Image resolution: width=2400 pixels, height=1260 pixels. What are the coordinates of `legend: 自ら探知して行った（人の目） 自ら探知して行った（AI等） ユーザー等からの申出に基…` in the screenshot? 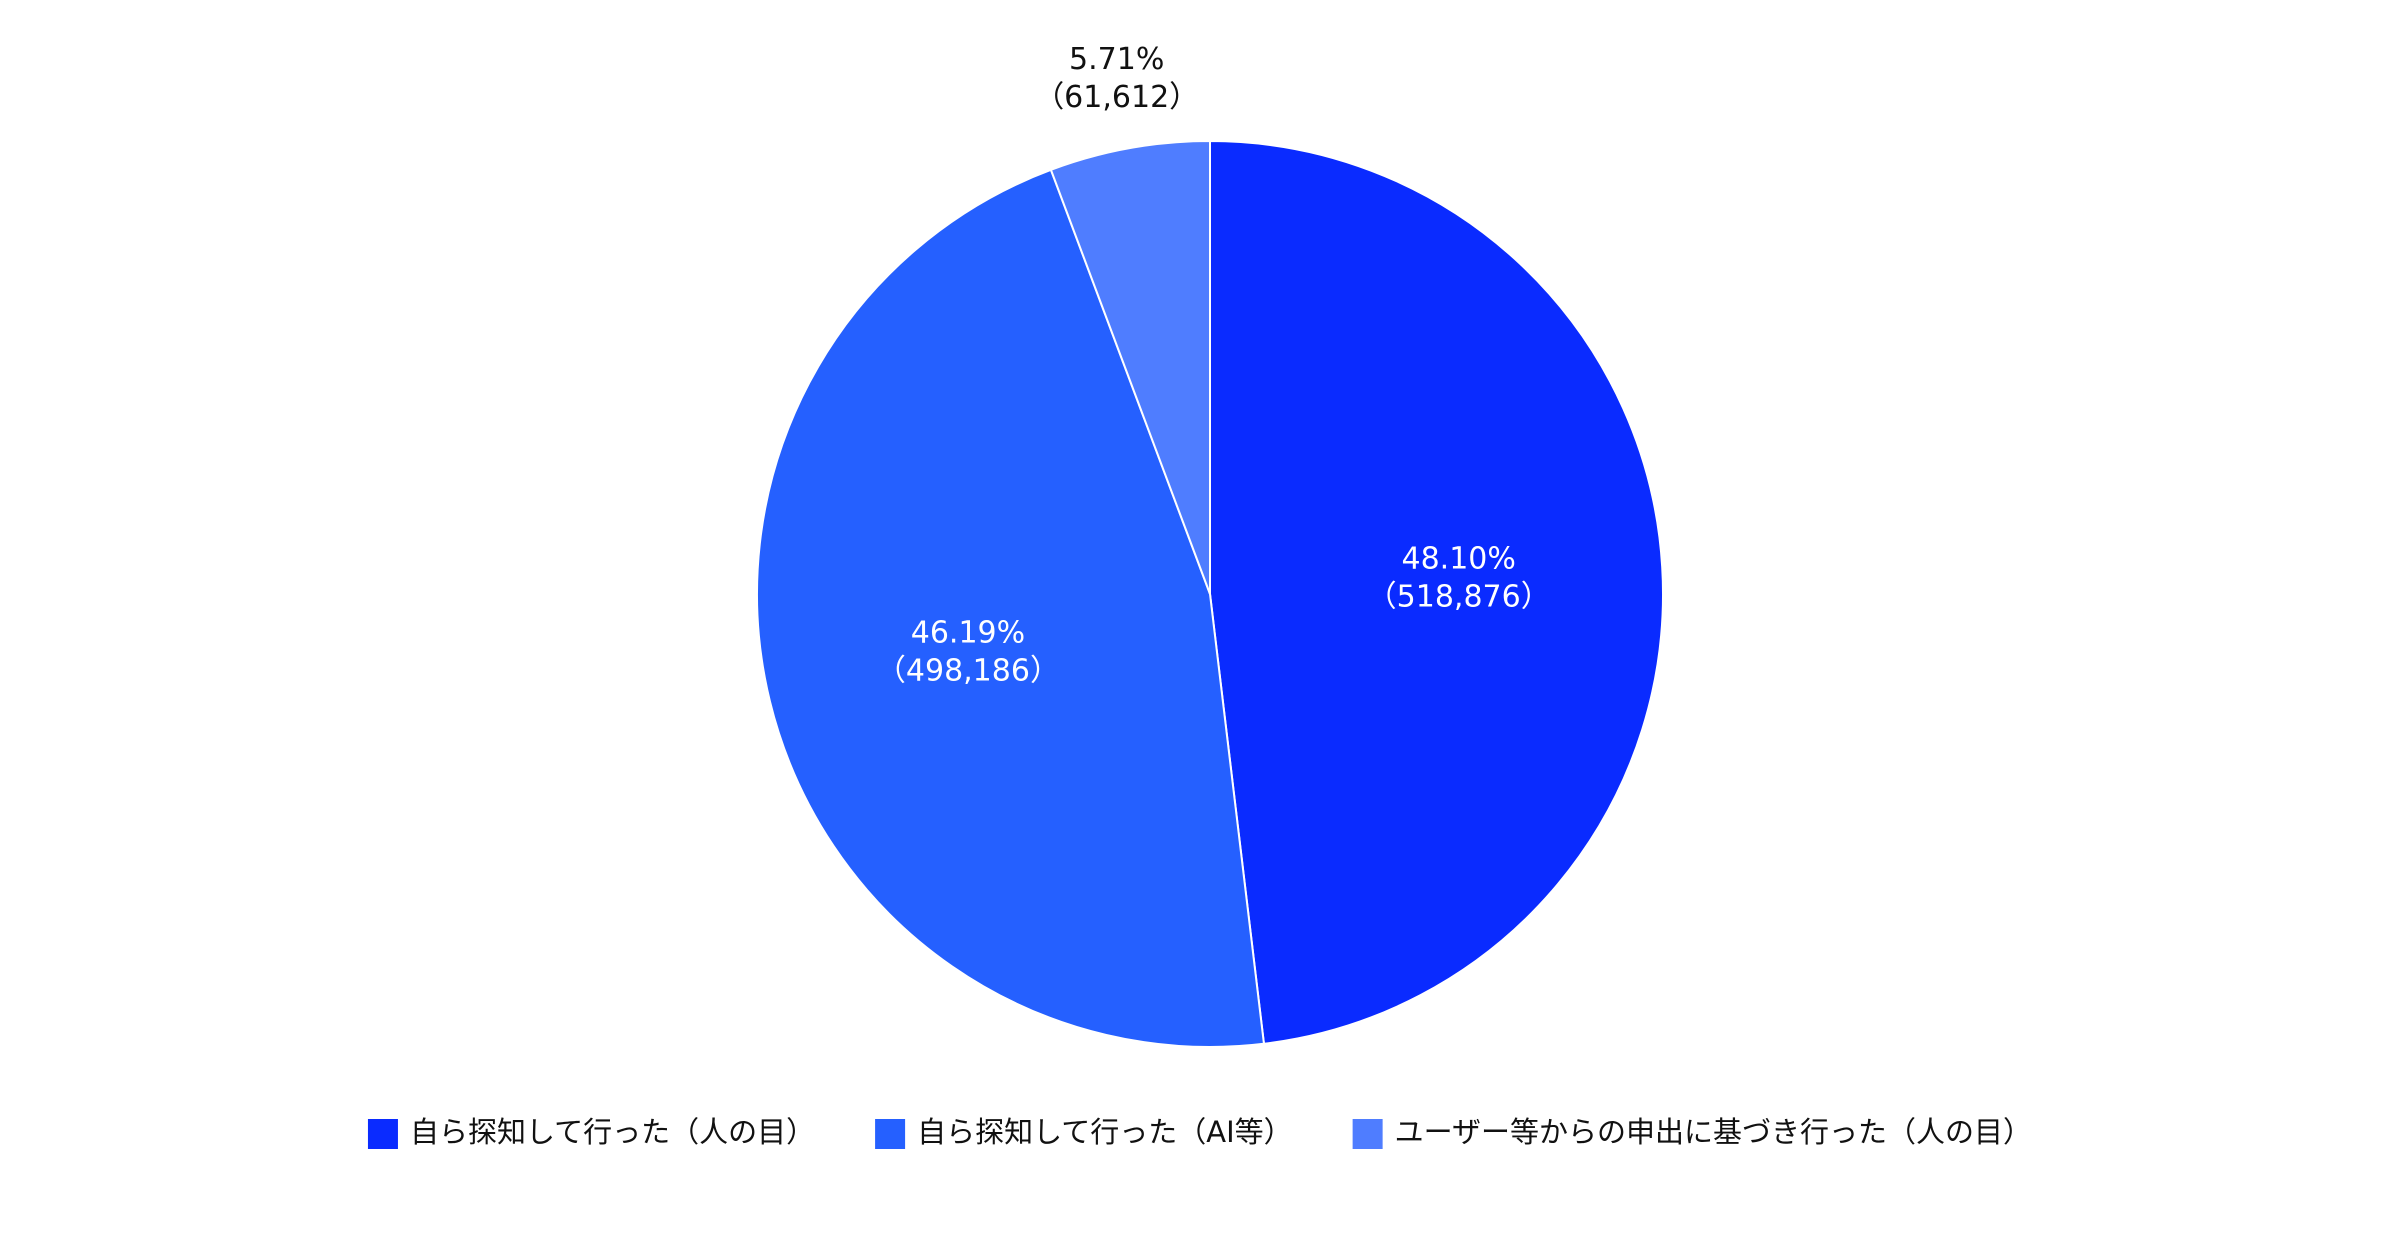 It's located at (1199, 1132).